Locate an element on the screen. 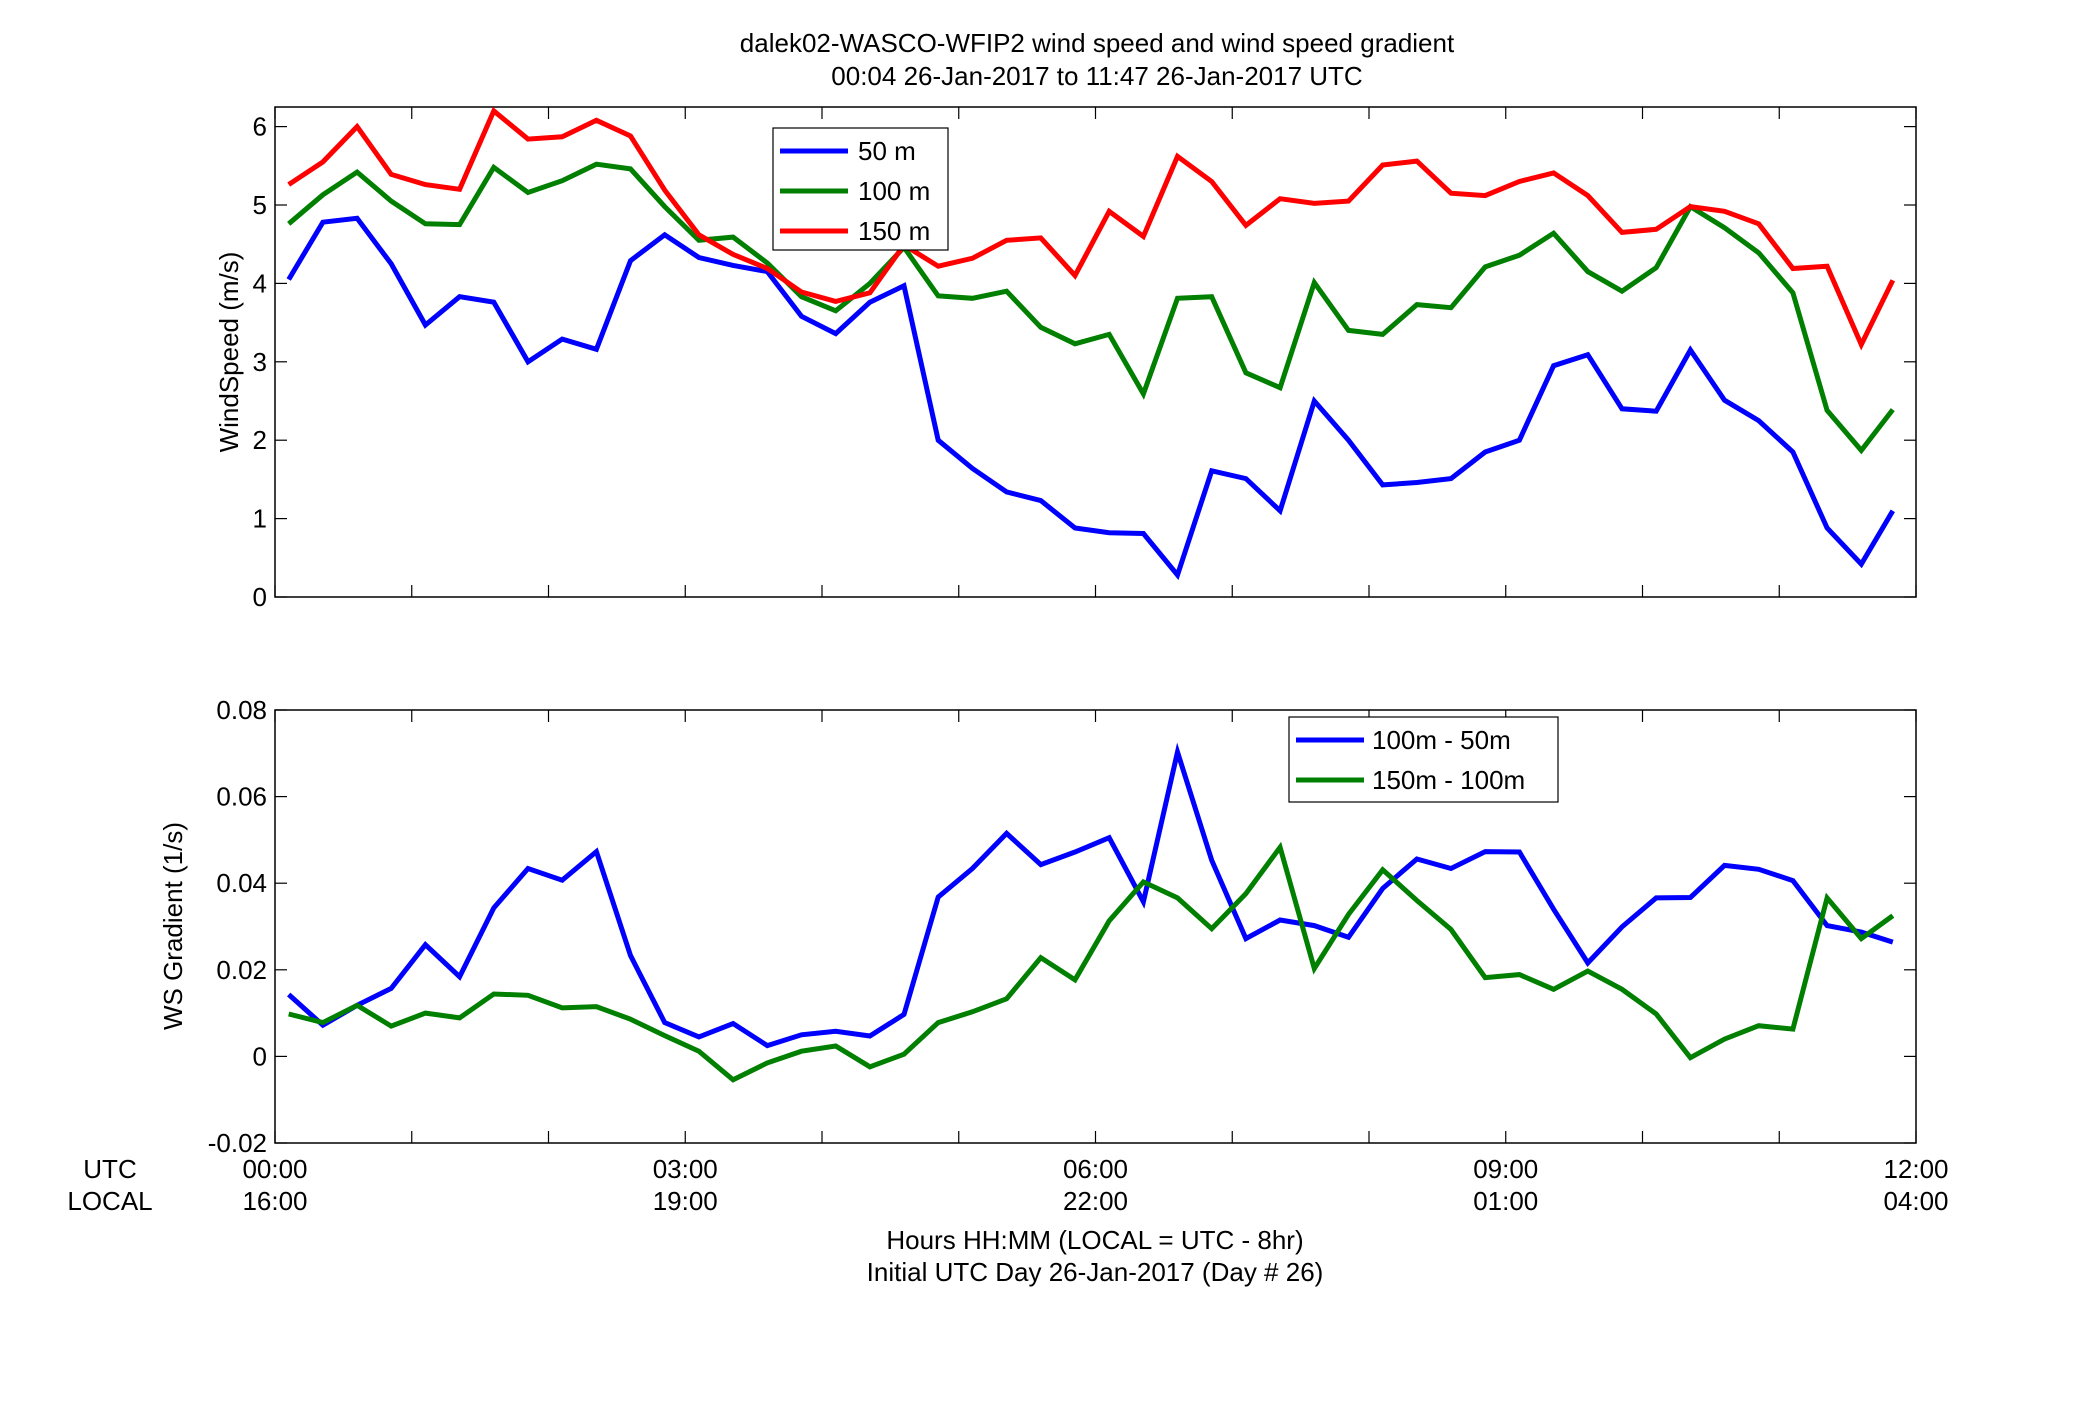 This screenshot has width=2098, height=1425. wind-speed-y-tick-label: 5 is located at coordinates (260, 205).